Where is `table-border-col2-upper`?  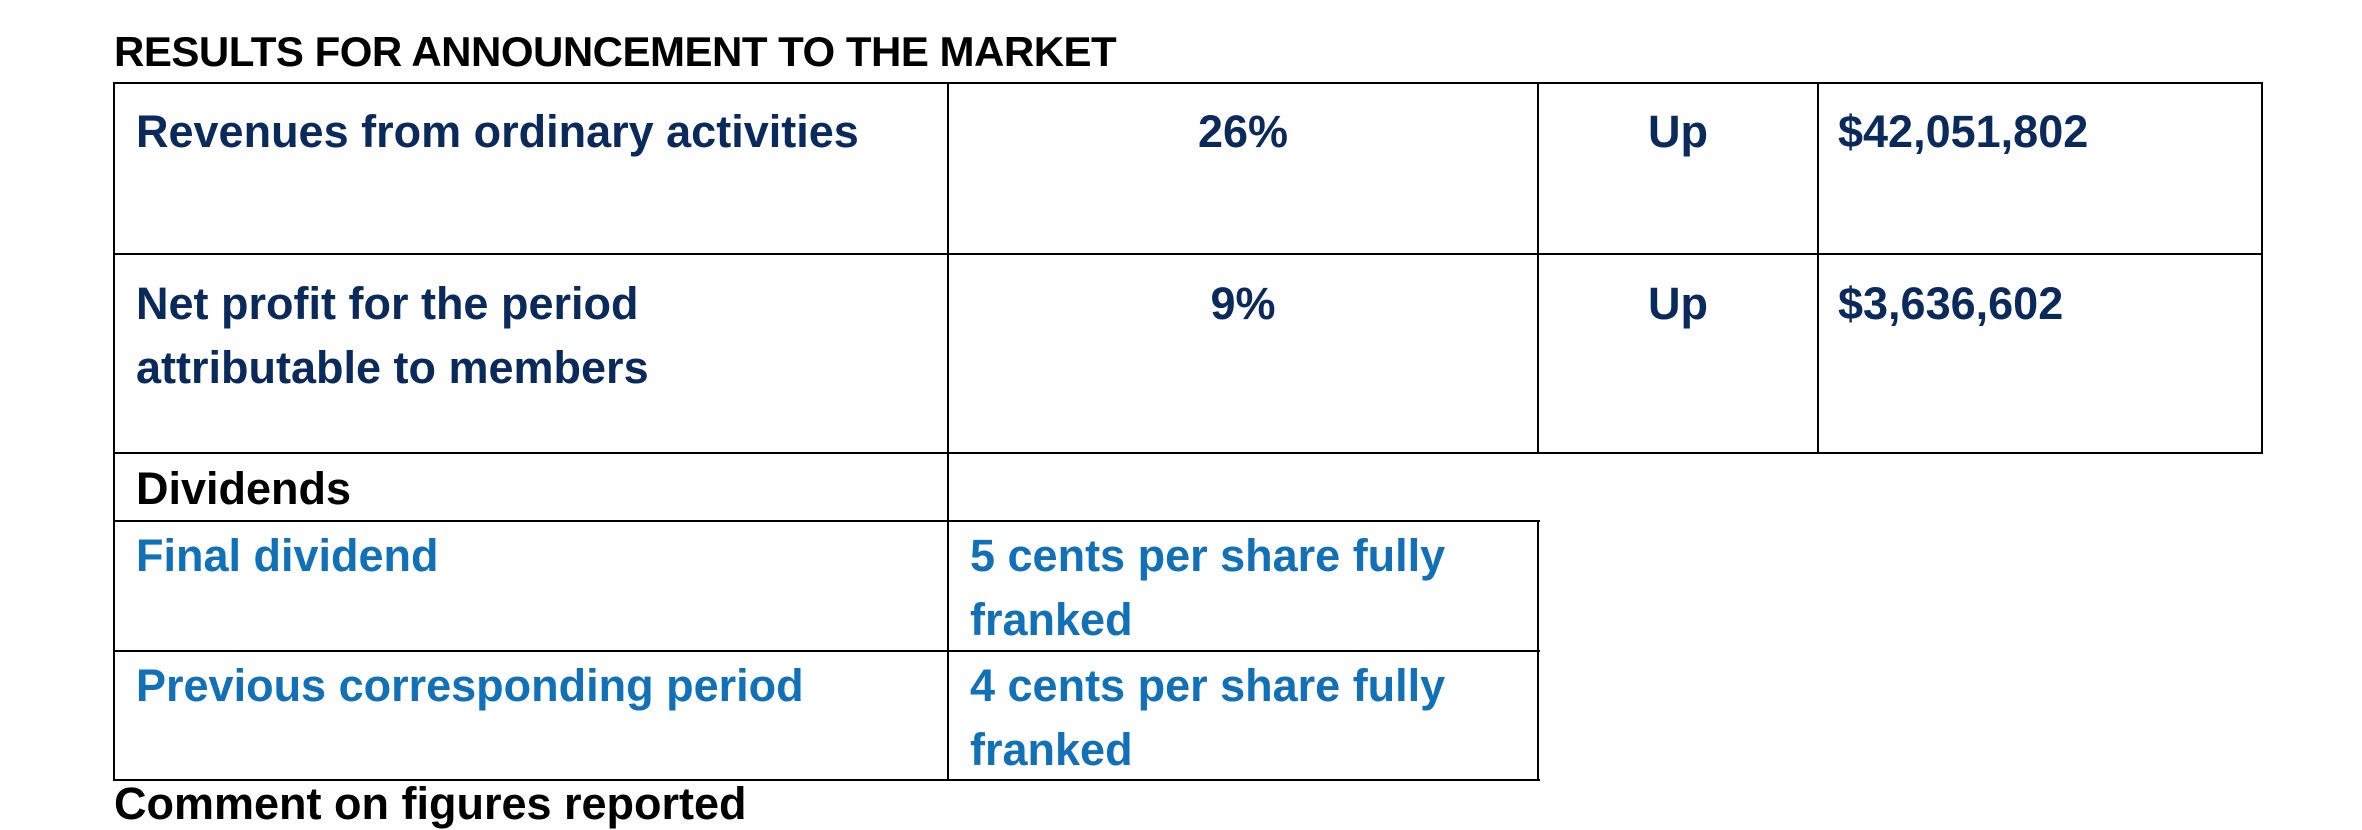
table-border-col2-upper is located at coordinates (1538, 268).